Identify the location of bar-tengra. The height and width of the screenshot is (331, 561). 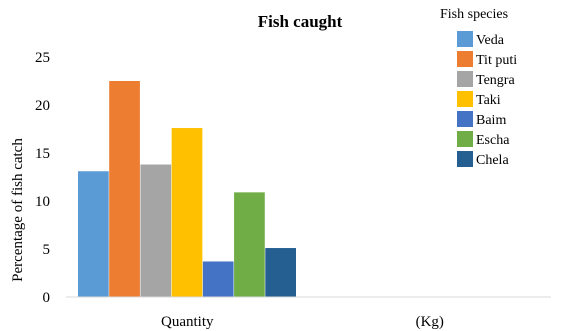
(156, 230).